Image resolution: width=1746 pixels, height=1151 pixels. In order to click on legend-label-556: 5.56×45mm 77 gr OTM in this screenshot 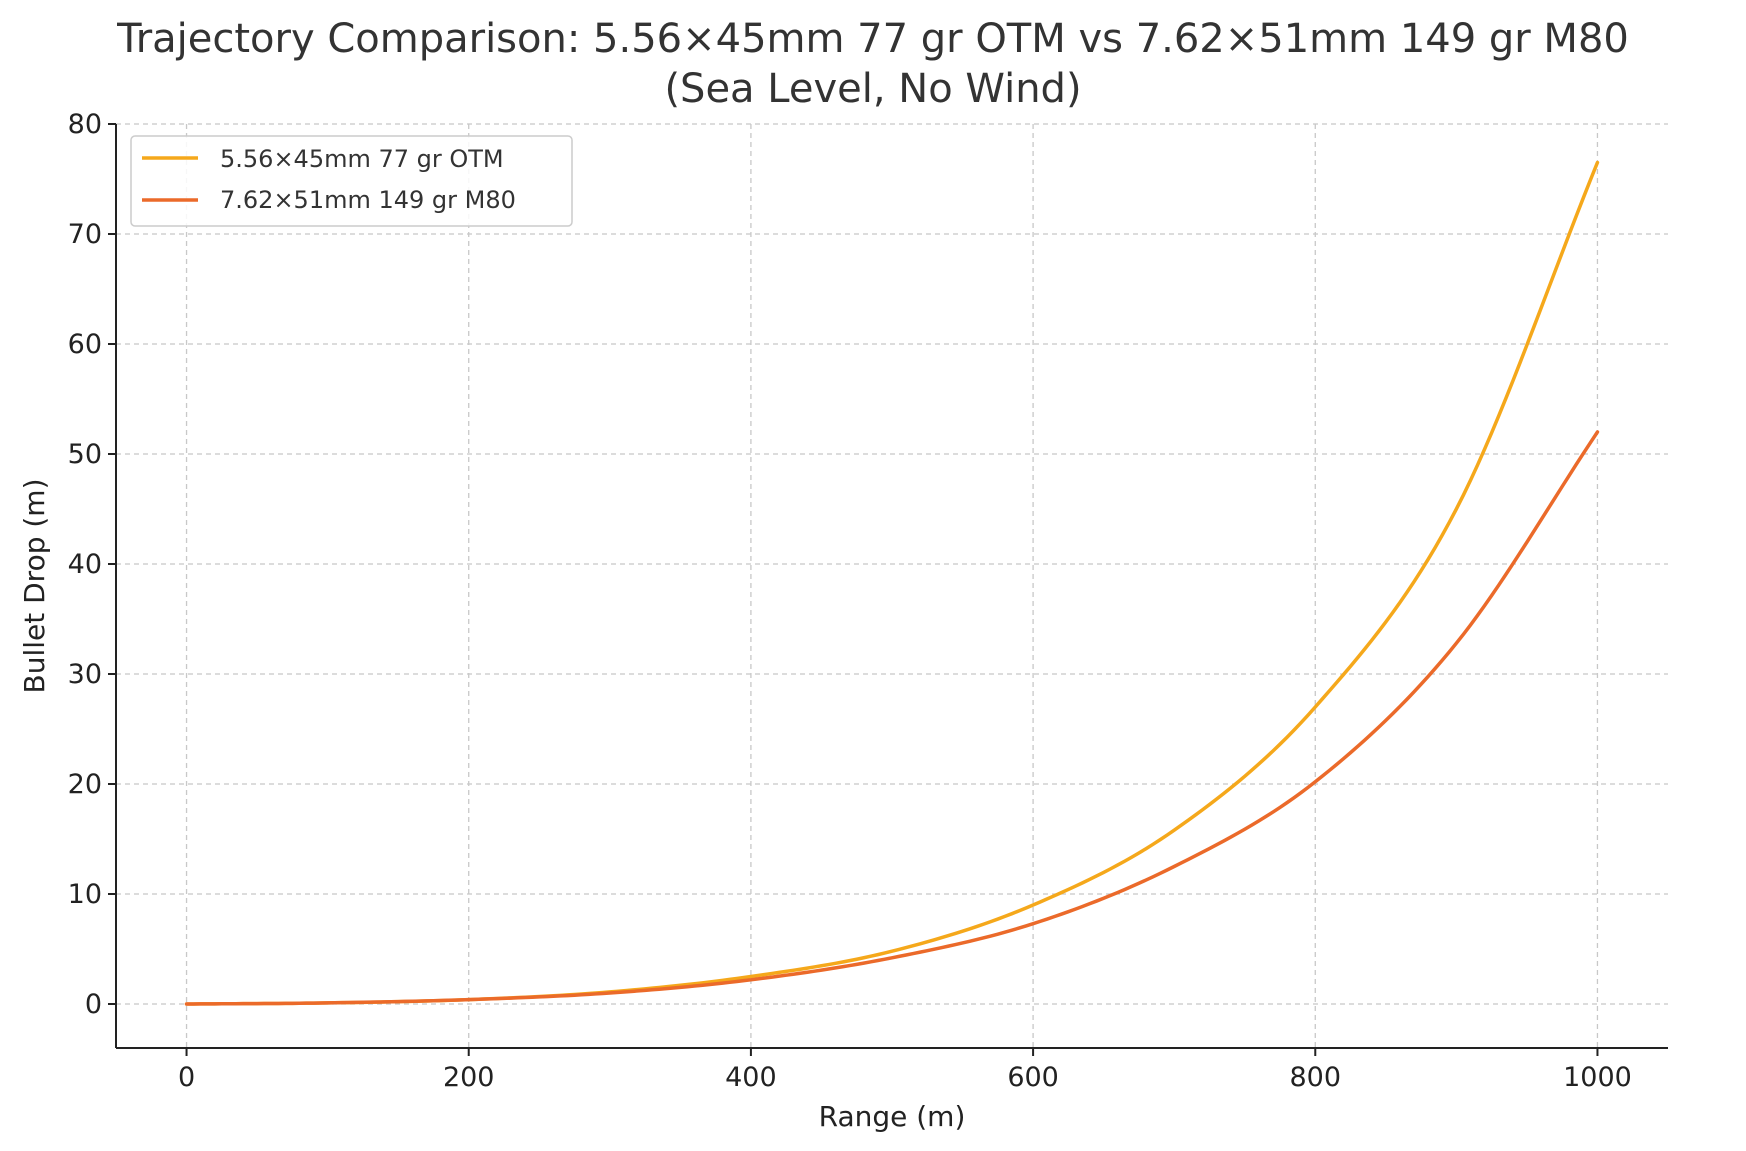, I will do `click(362, 159)`.